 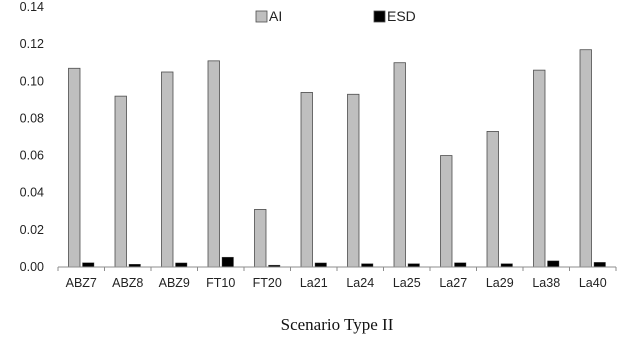 I want to click on x-tick-label: FT20, so click(x=267, y=283).